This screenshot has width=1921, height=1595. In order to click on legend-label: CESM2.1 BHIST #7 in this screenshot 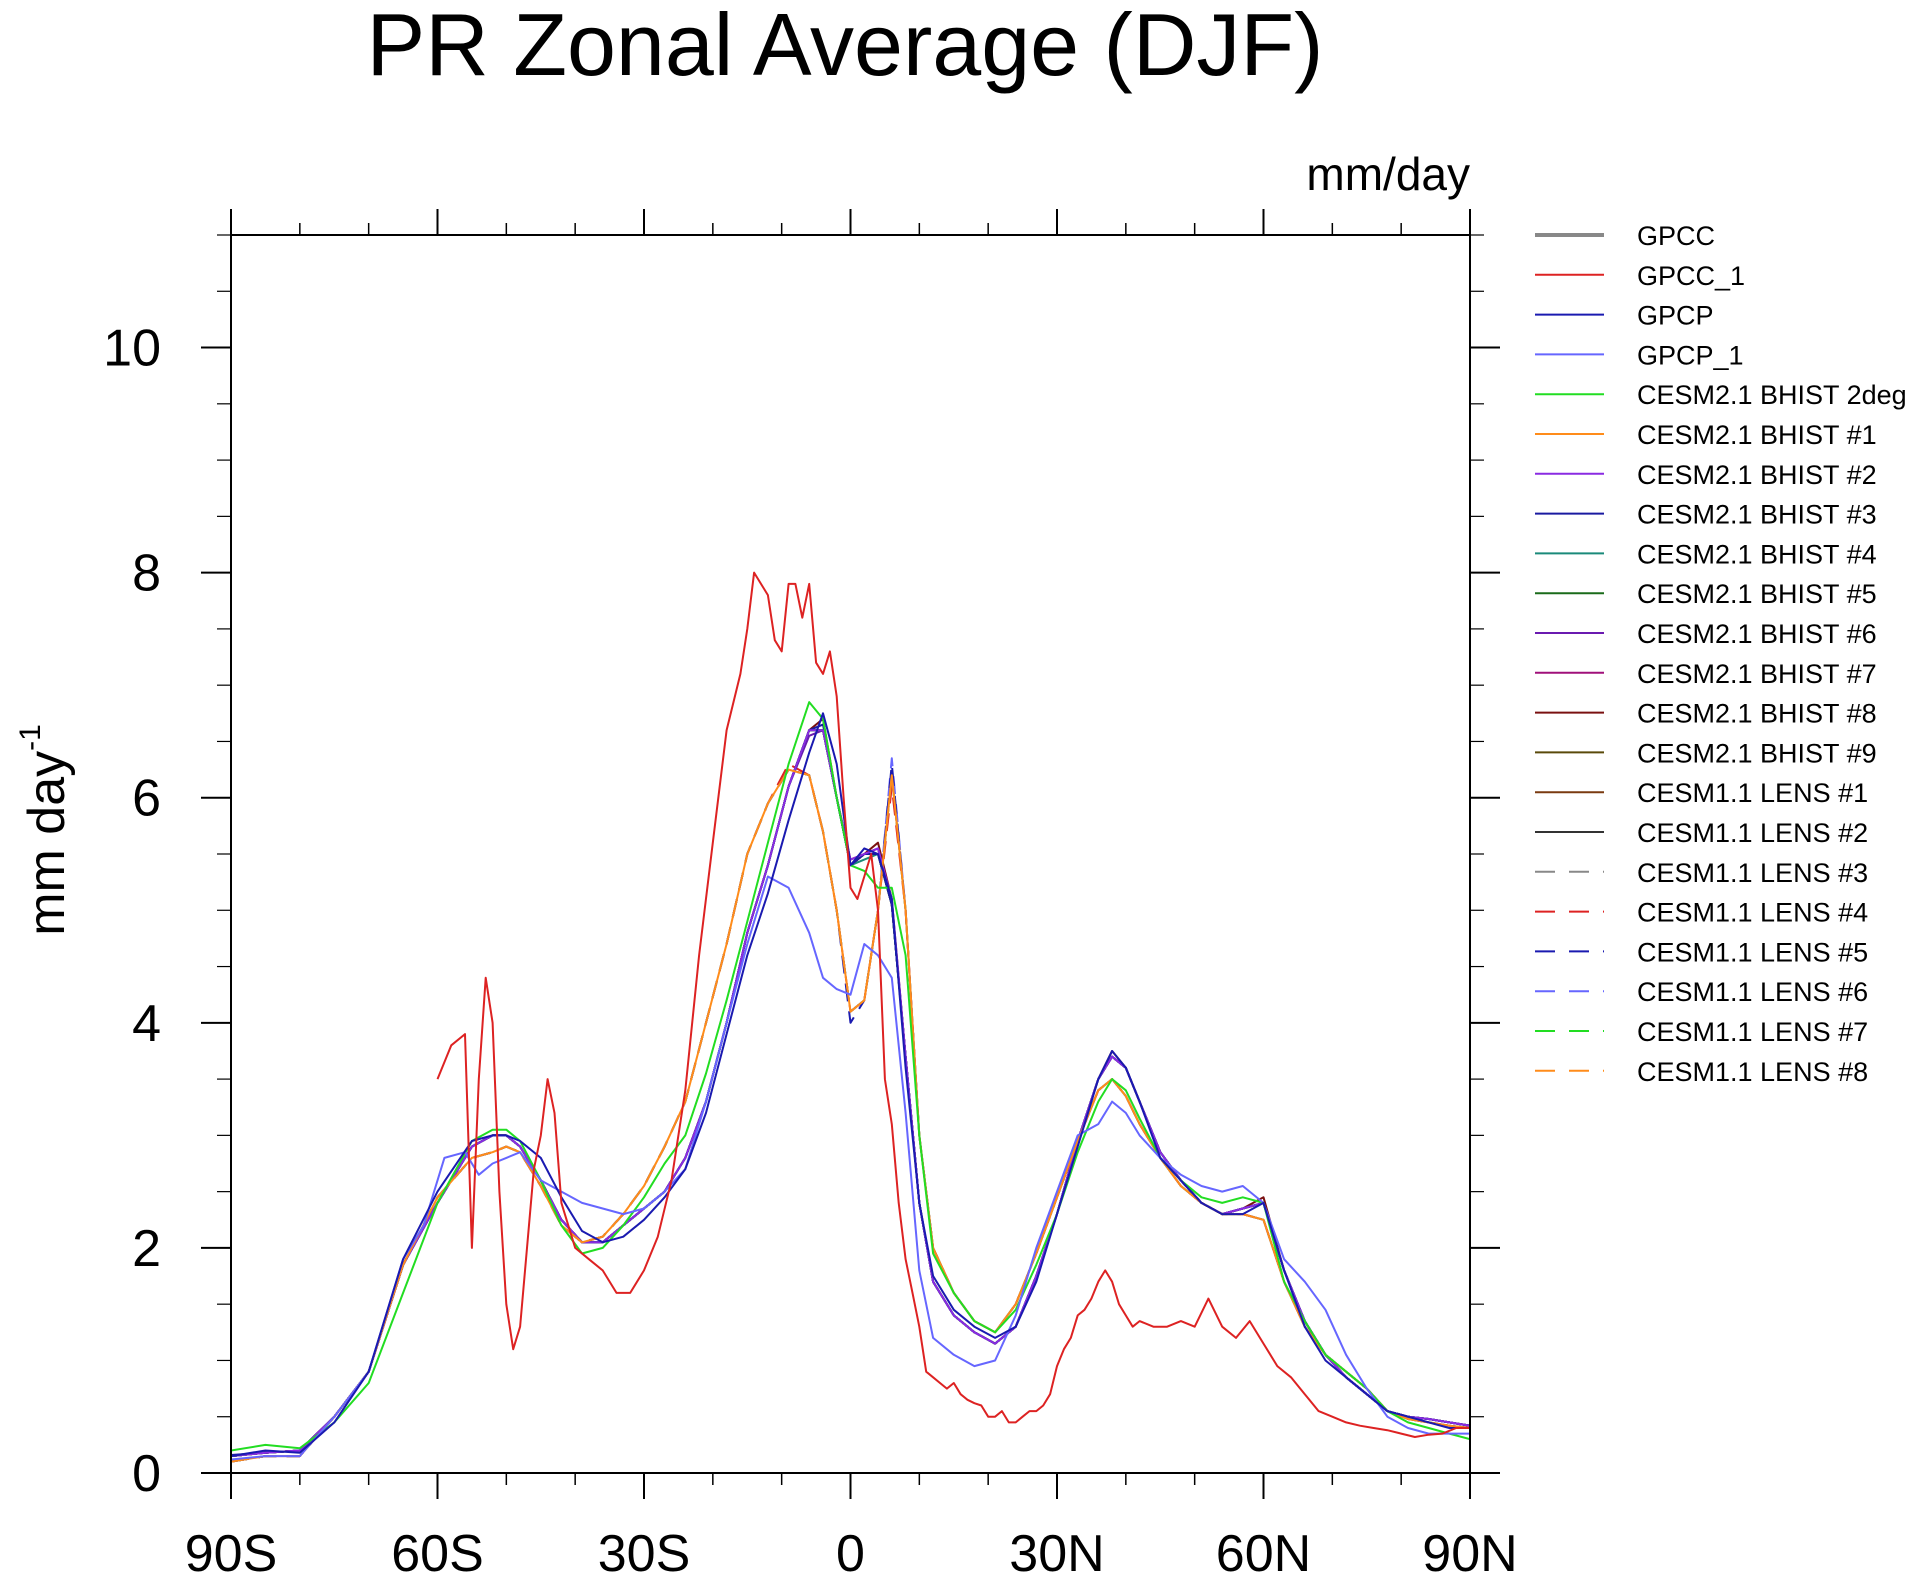, I will do `click(1757, 674)`.